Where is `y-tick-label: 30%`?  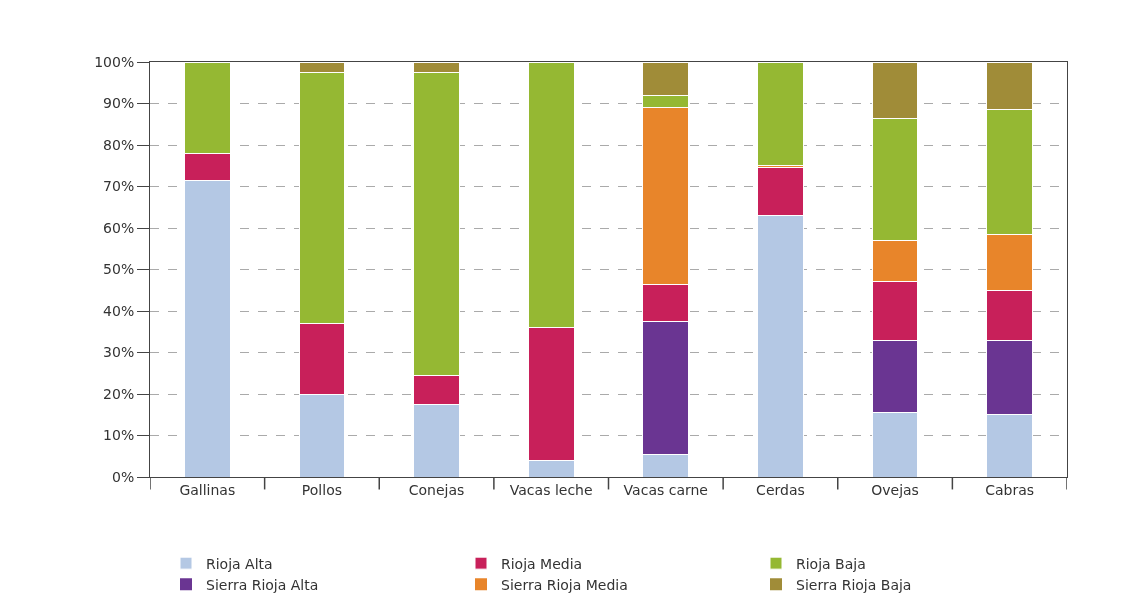
y-tick-label: 30% is located at coordinates (119, 352).